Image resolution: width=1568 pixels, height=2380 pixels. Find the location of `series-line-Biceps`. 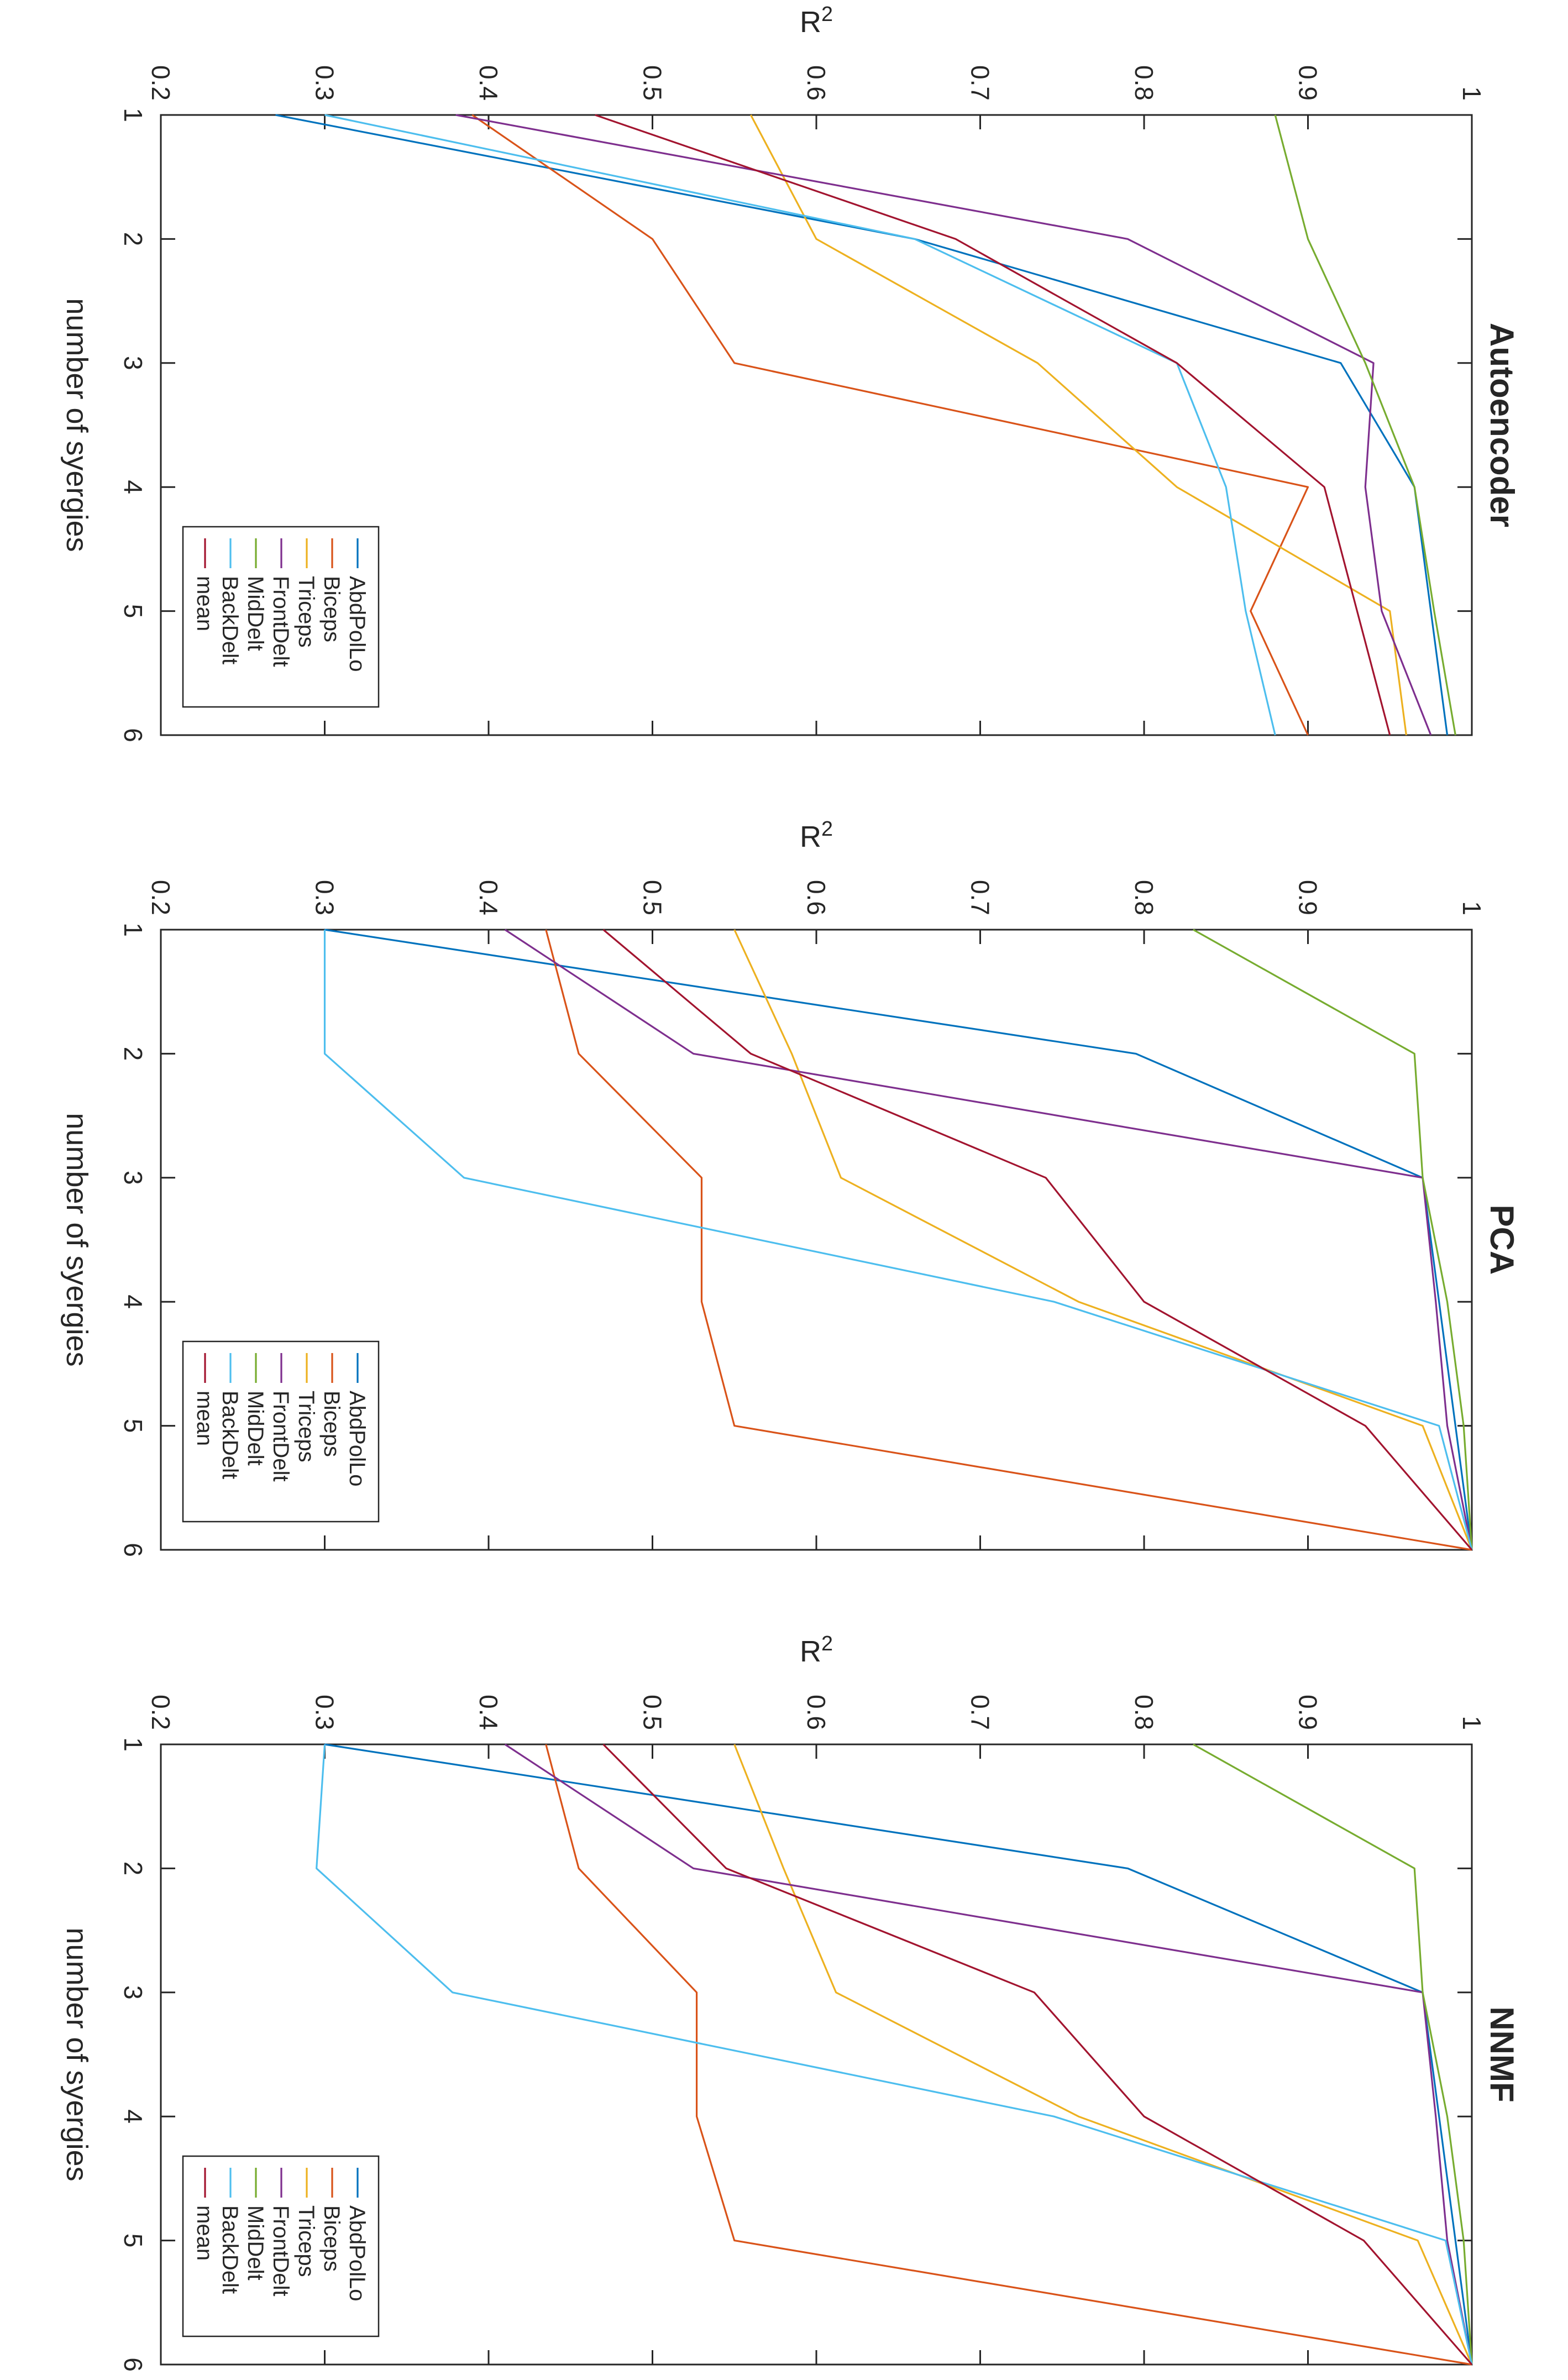

series-line-Biceps is located at coordinates (890, 425).